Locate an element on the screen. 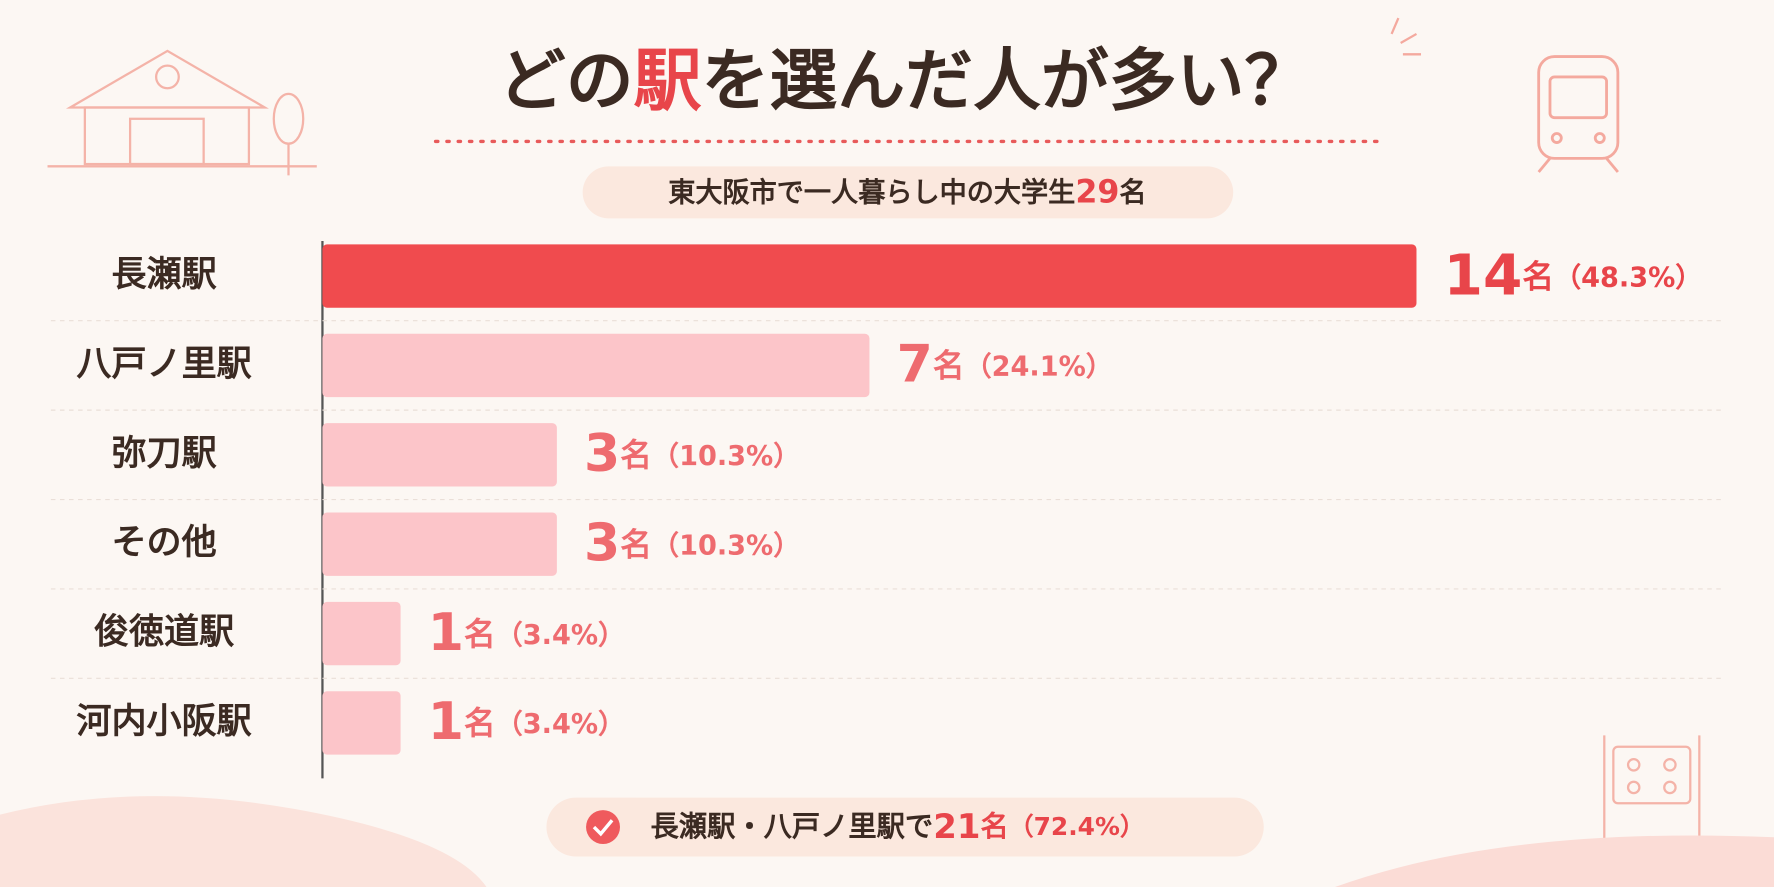  subtitle-value: 29 is located at coordinates (1097, 192).